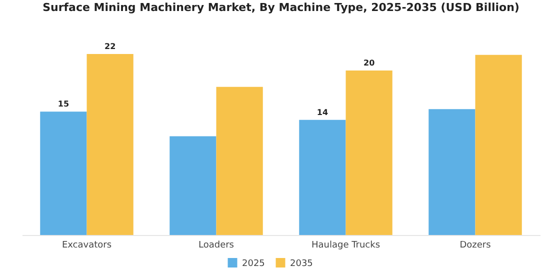 The image size is (560, 280). I want to click on legend-label: 2035, so click(301, 263).